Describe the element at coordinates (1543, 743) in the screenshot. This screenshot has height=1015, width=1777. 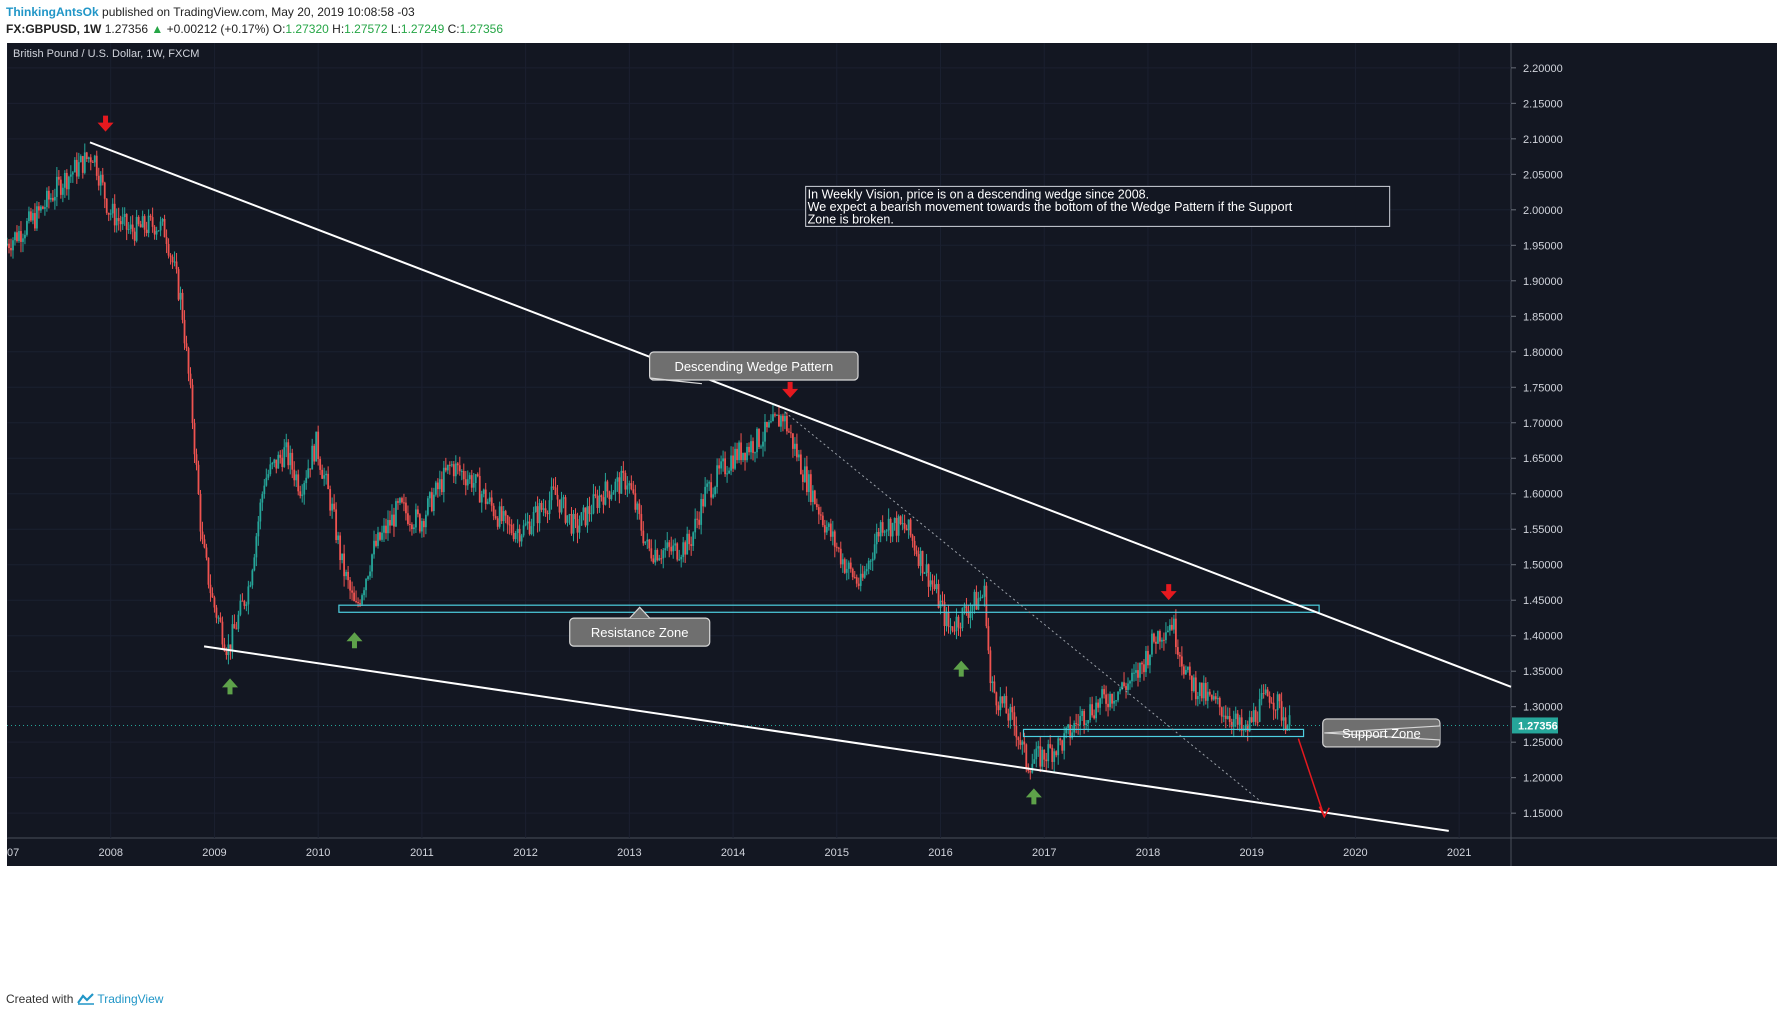
I see `y-tick-label: 1.25000` at that location.